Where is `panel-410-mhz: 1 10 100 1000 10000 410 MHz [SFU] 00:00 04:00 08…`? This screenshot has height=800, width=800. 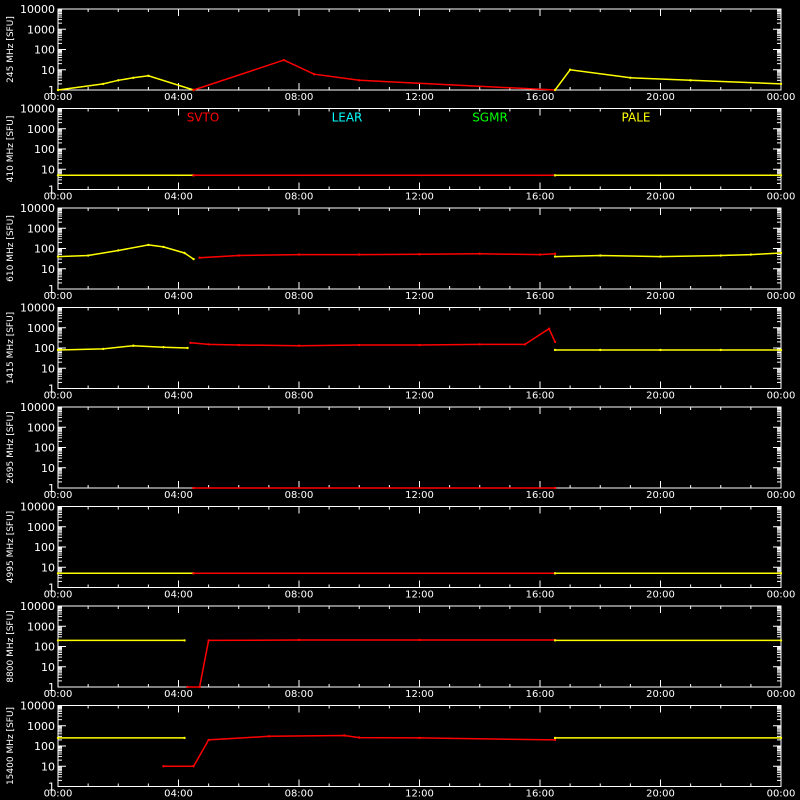 panel-410-mhz: 1 10 100 1000 10000 410 MHz [SFU] 00:00 04:00 08… is located at coordinates (400, 153).